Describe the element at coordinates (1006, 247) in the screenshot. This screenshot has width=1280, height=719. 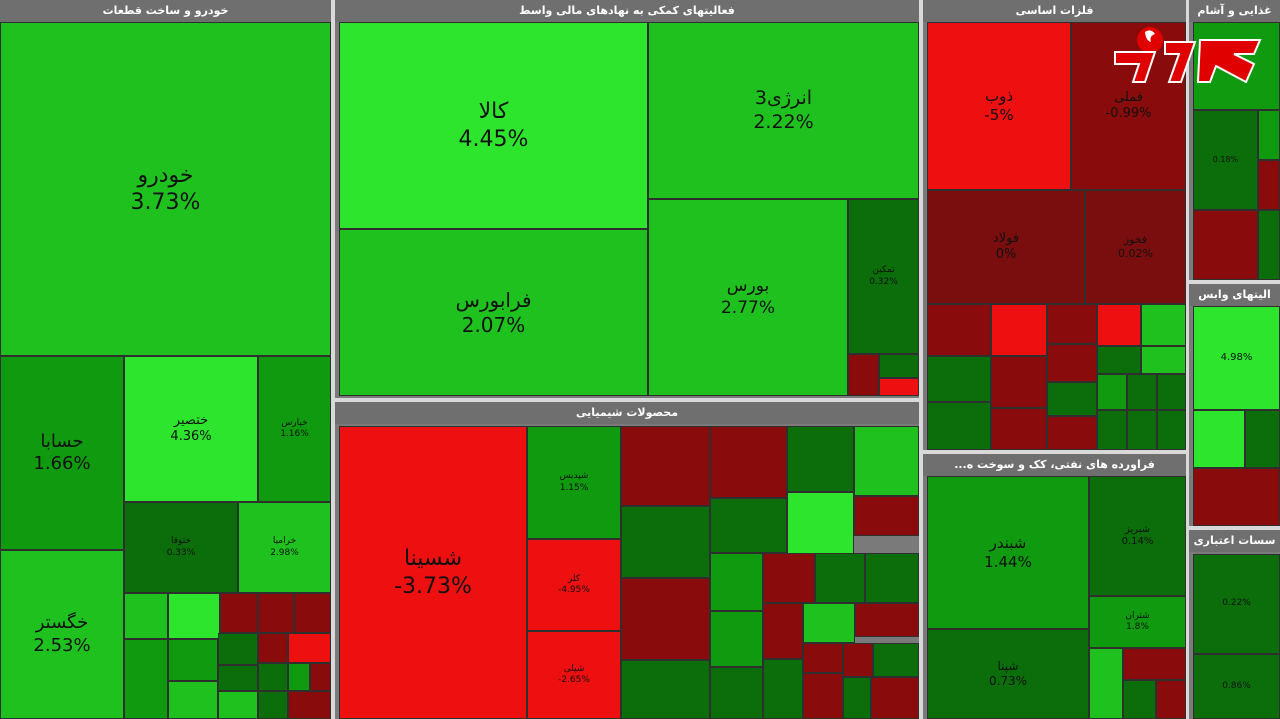
I see `treemap-tile: فولاد 0%` at that location.